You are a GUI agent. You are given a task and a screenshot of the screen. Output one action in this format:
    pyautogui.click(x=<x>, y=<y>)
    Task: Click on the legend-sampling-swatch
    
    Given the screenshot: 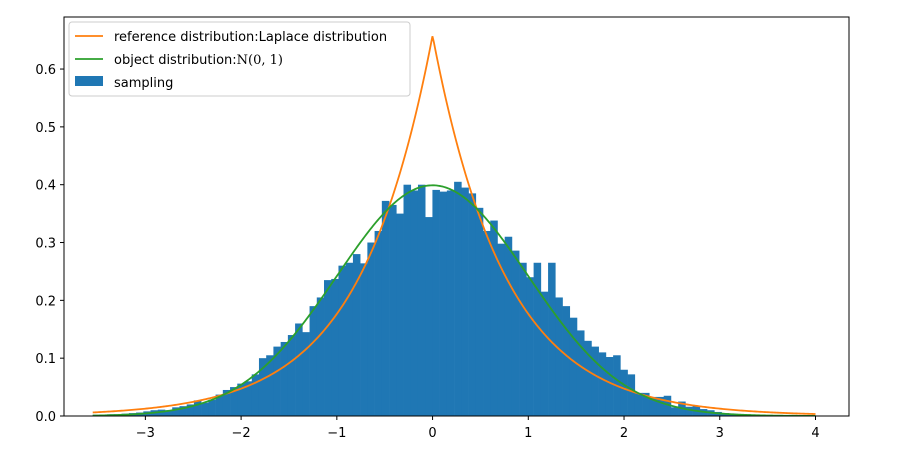 What is the action you would take?
    pyautogui.click(x=89, y=81)
    